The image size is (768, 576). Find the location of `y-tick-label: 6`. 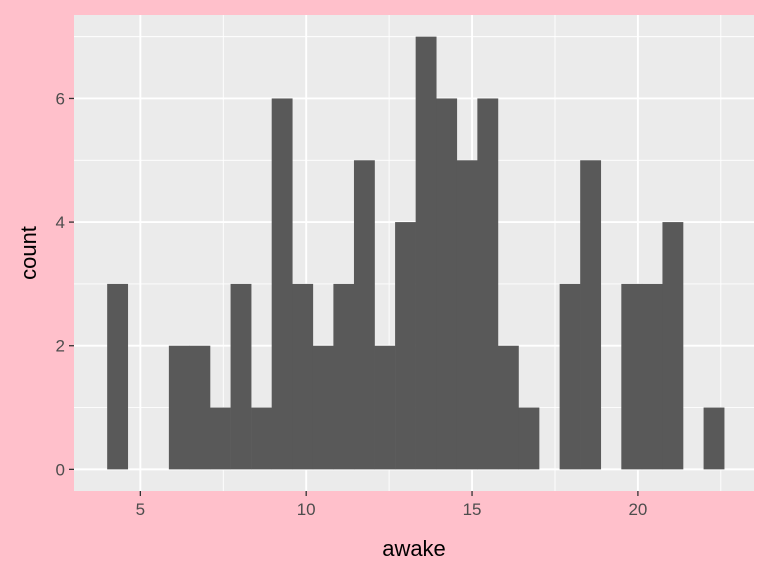

y-tick-label: 6 is located at coordinates (60, 98).